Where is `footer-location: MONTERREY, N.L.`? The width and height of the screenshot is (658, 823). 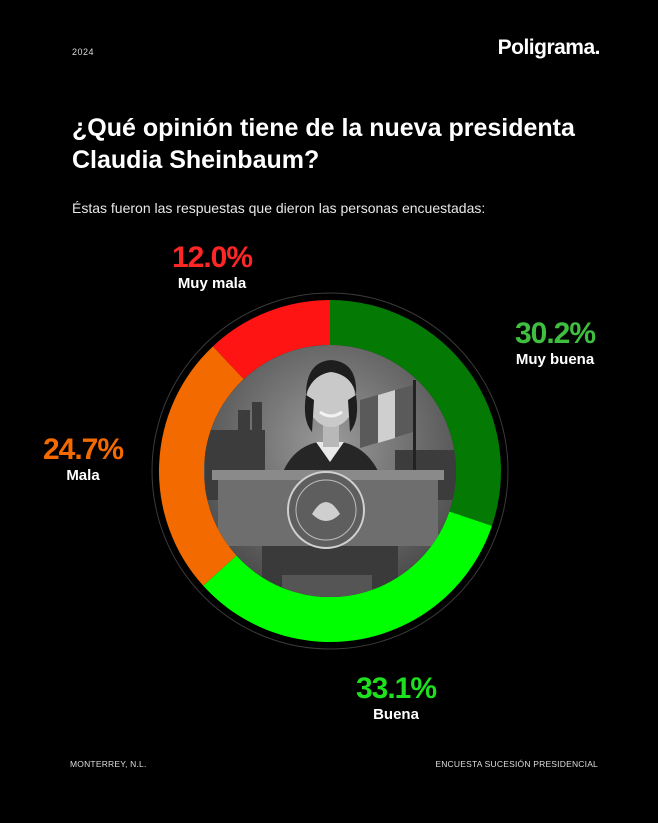 footer-location: MONTERREY, N.L. is located at coordinates (108, 764).